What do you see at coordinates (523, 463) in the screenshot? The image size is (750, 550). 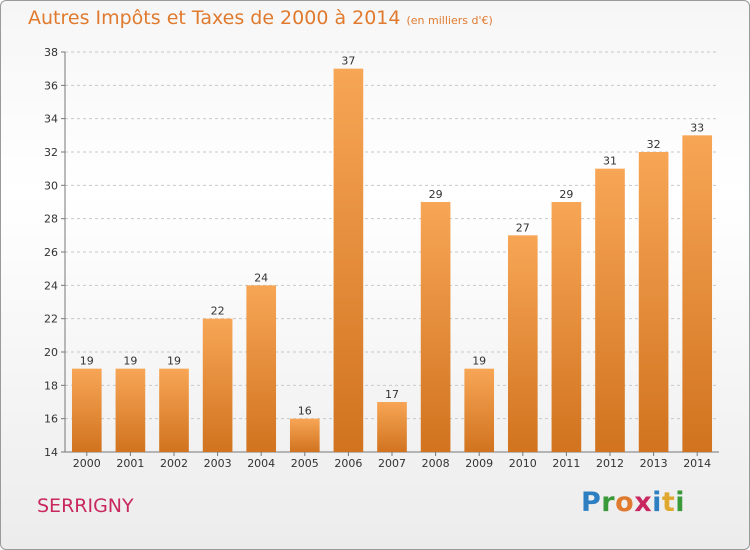 I see `x-tick-label-2010: 2010` at bounding box center [523, 463].